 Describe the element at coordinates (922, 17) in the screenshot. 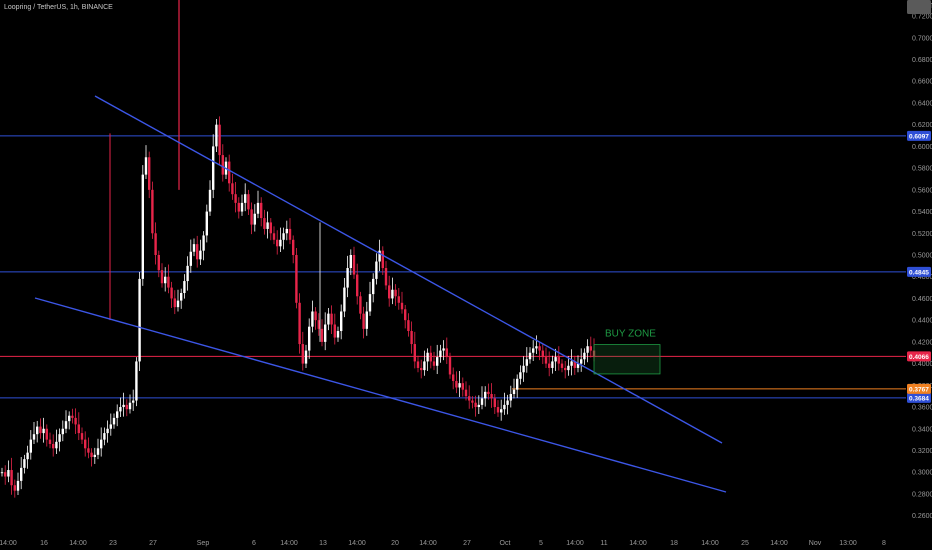

I see `y-tick-label: 0.7200` at that location.